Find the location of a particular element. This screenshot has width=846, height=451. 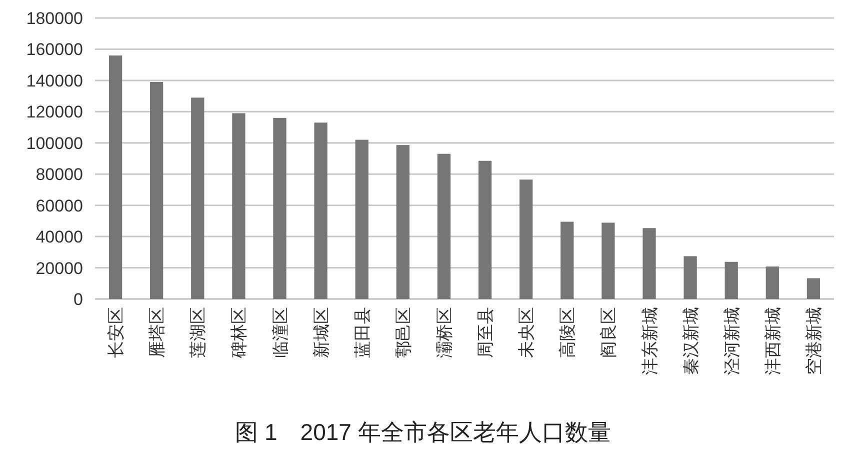

x-tick-label: 高陵区 is located at coordinates (568, 332).